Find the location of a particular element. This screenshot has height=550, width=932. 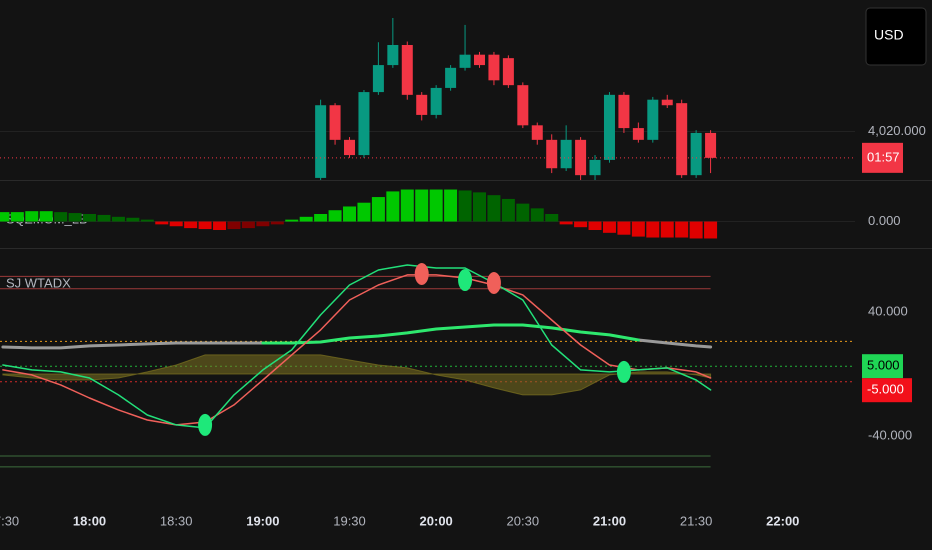

x-tick-label: 21:30 is located at coordinates (696, 520).